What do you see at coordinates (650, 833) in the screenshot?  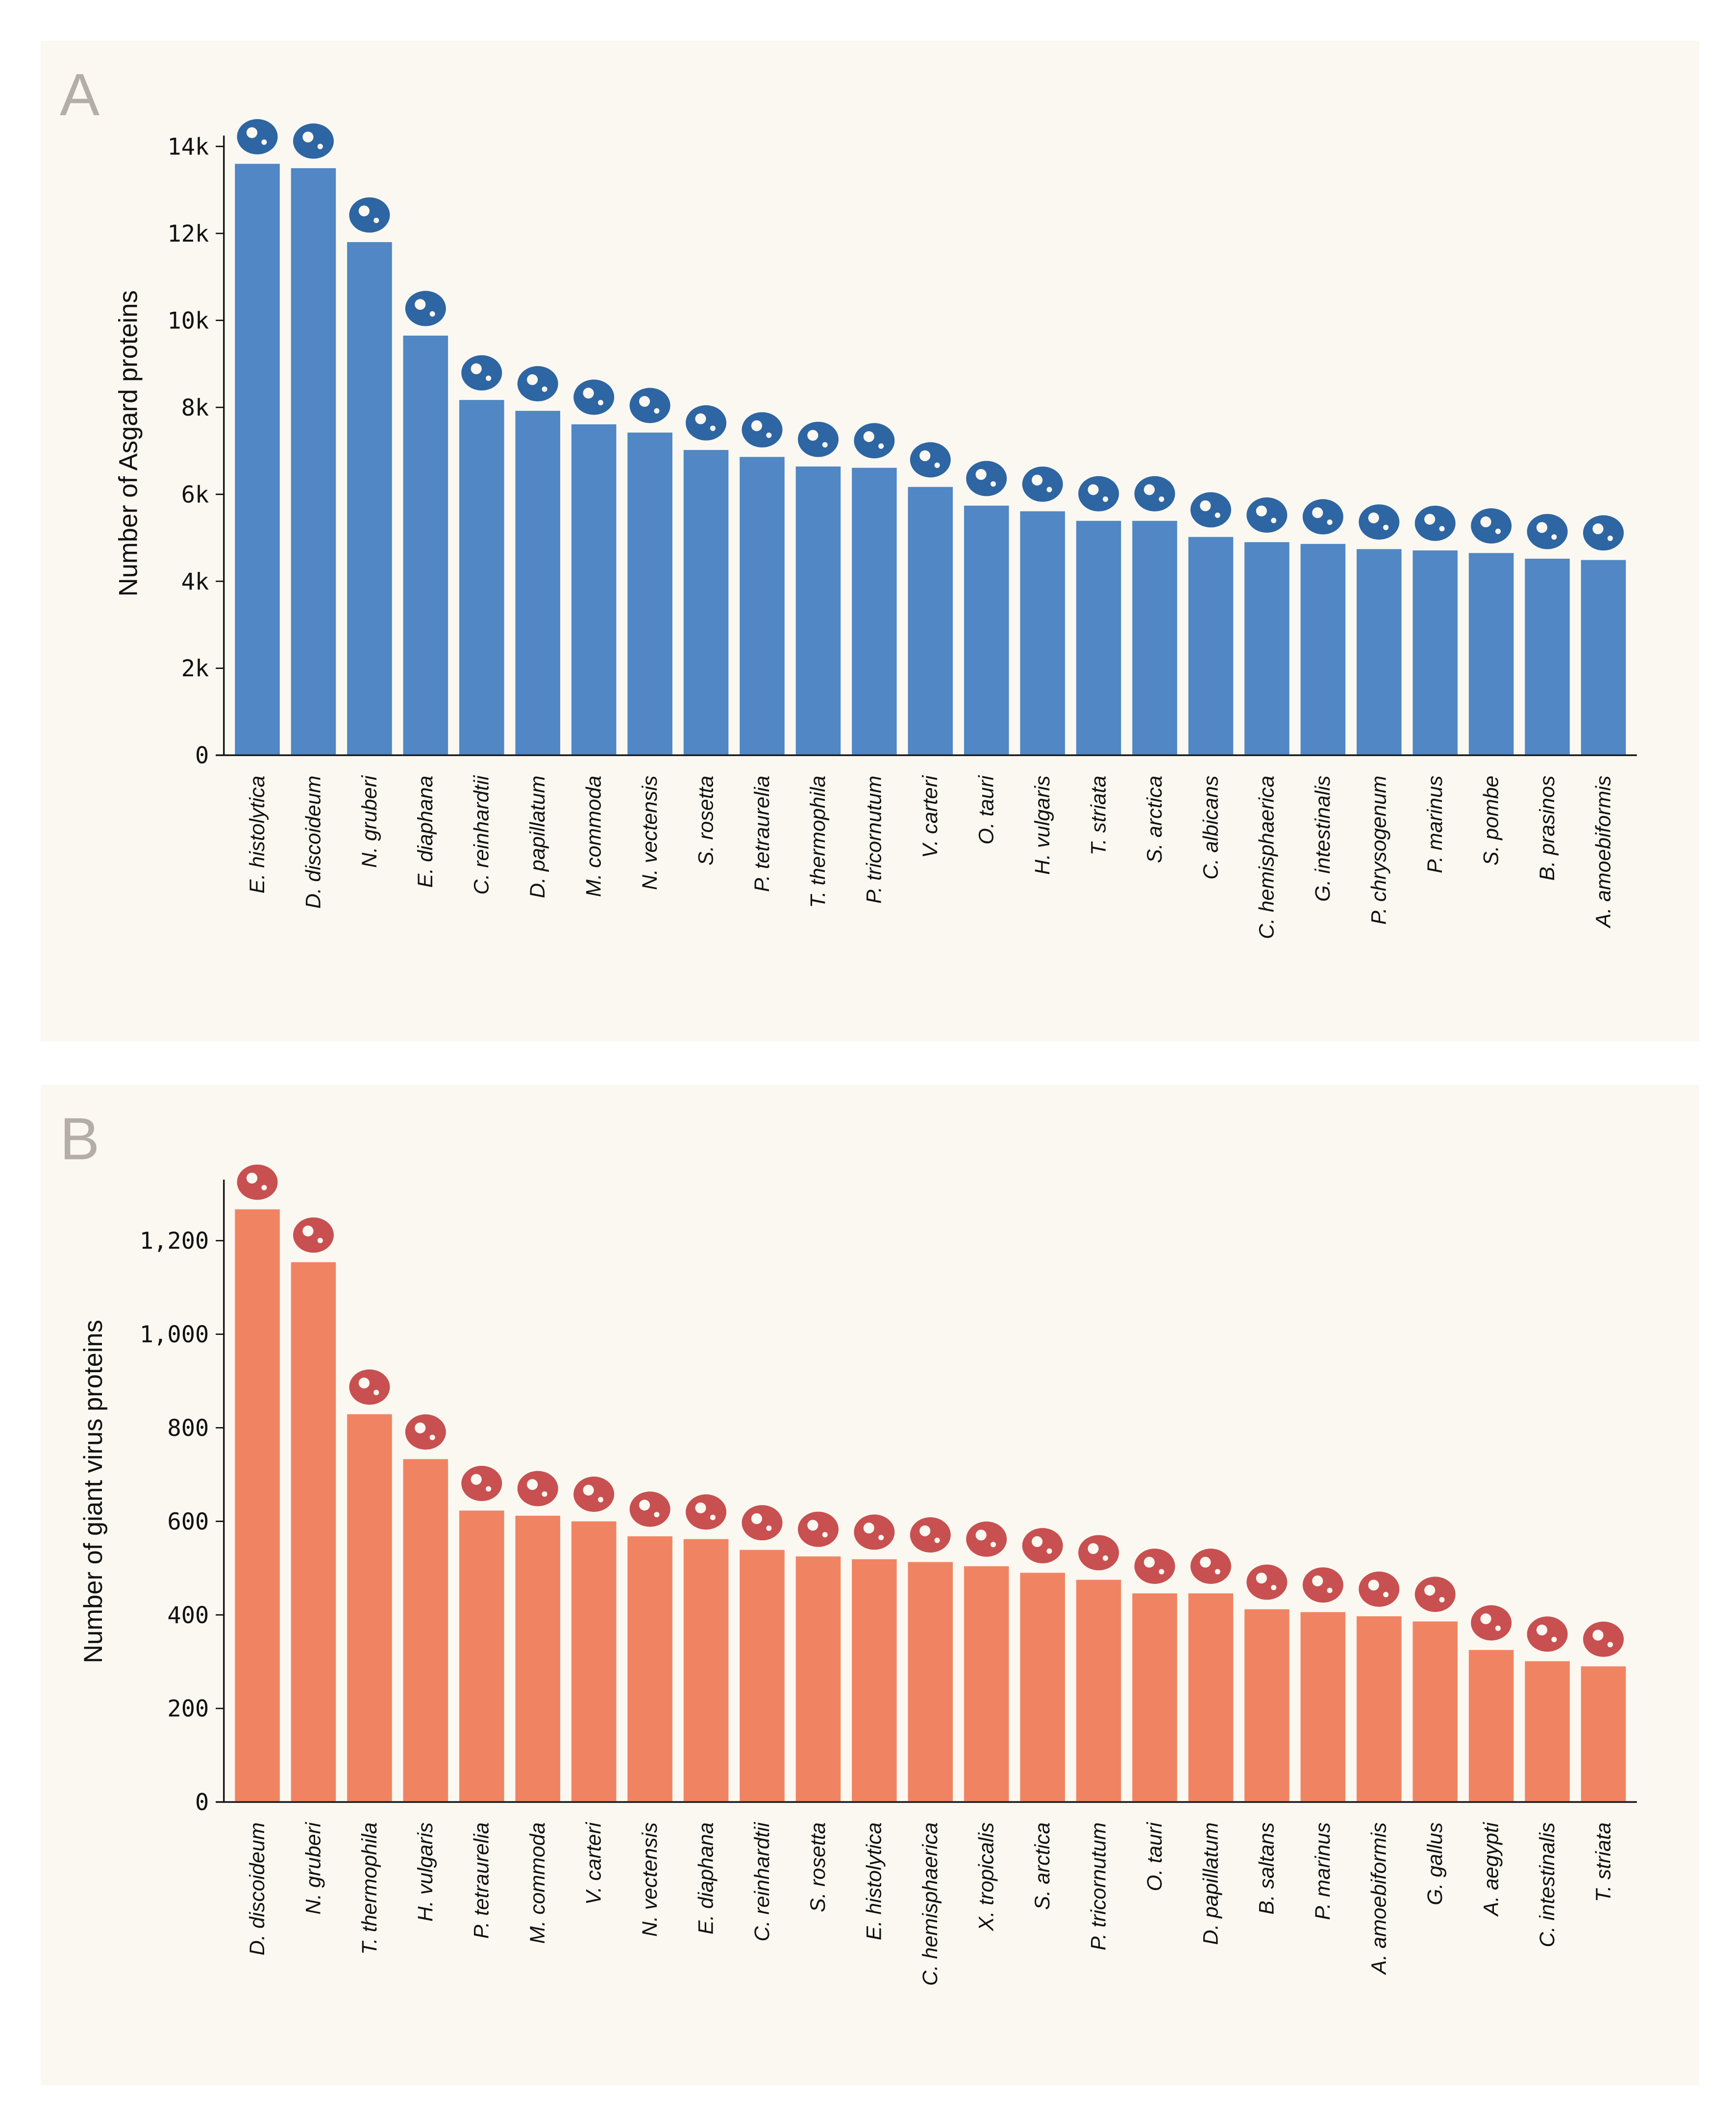 I see `x-tick-label: N. vectensis` at bounding box center [650, 833].